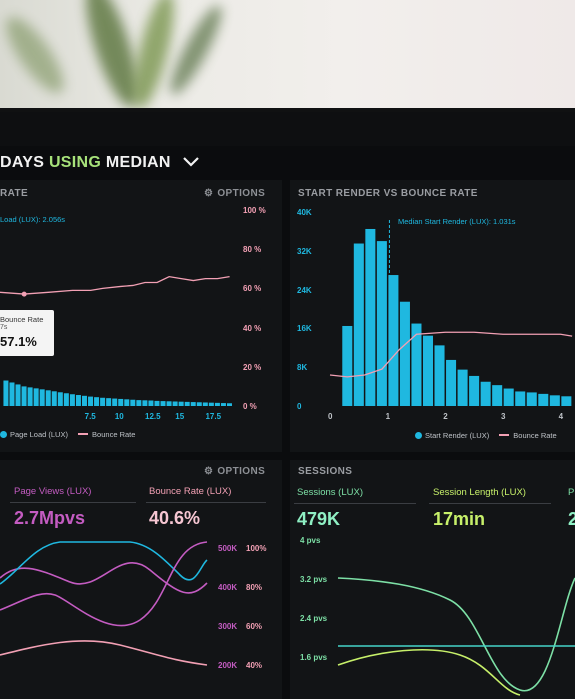 This screenshot has width=575, height=699. Describe the element at coordinates (175, 518) in the screenshot. I see `metric-value-bounce-rate: 40.6%` at that location.